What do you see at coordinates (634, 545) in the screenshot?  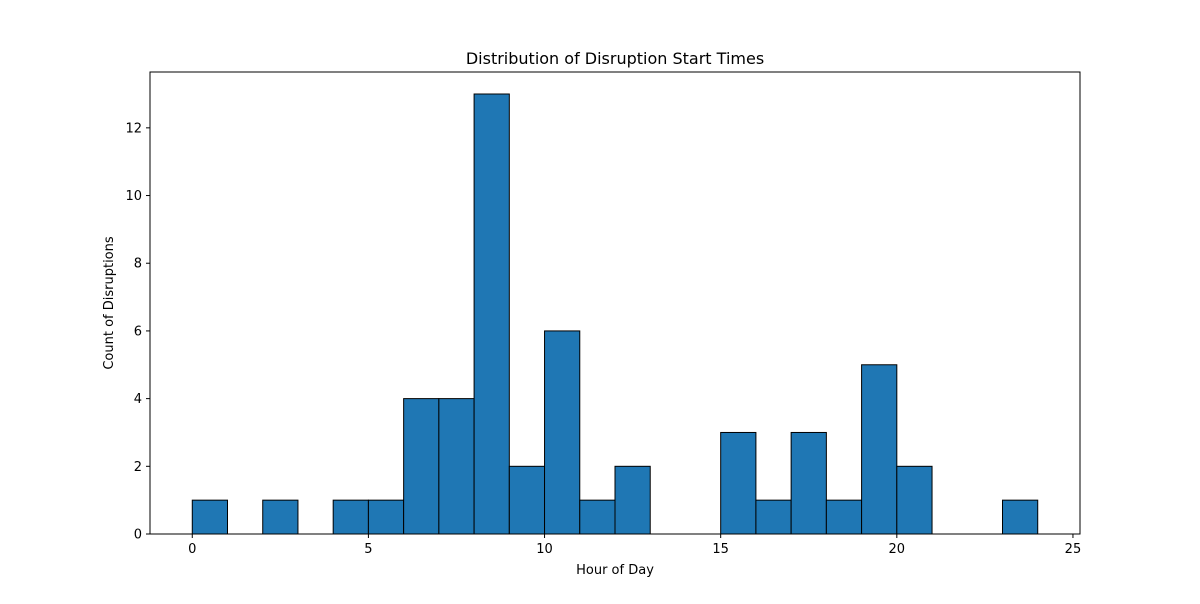 I see `x-axis-ticks: 0 5 10 15 20 25` at bounding box center [634, 545].